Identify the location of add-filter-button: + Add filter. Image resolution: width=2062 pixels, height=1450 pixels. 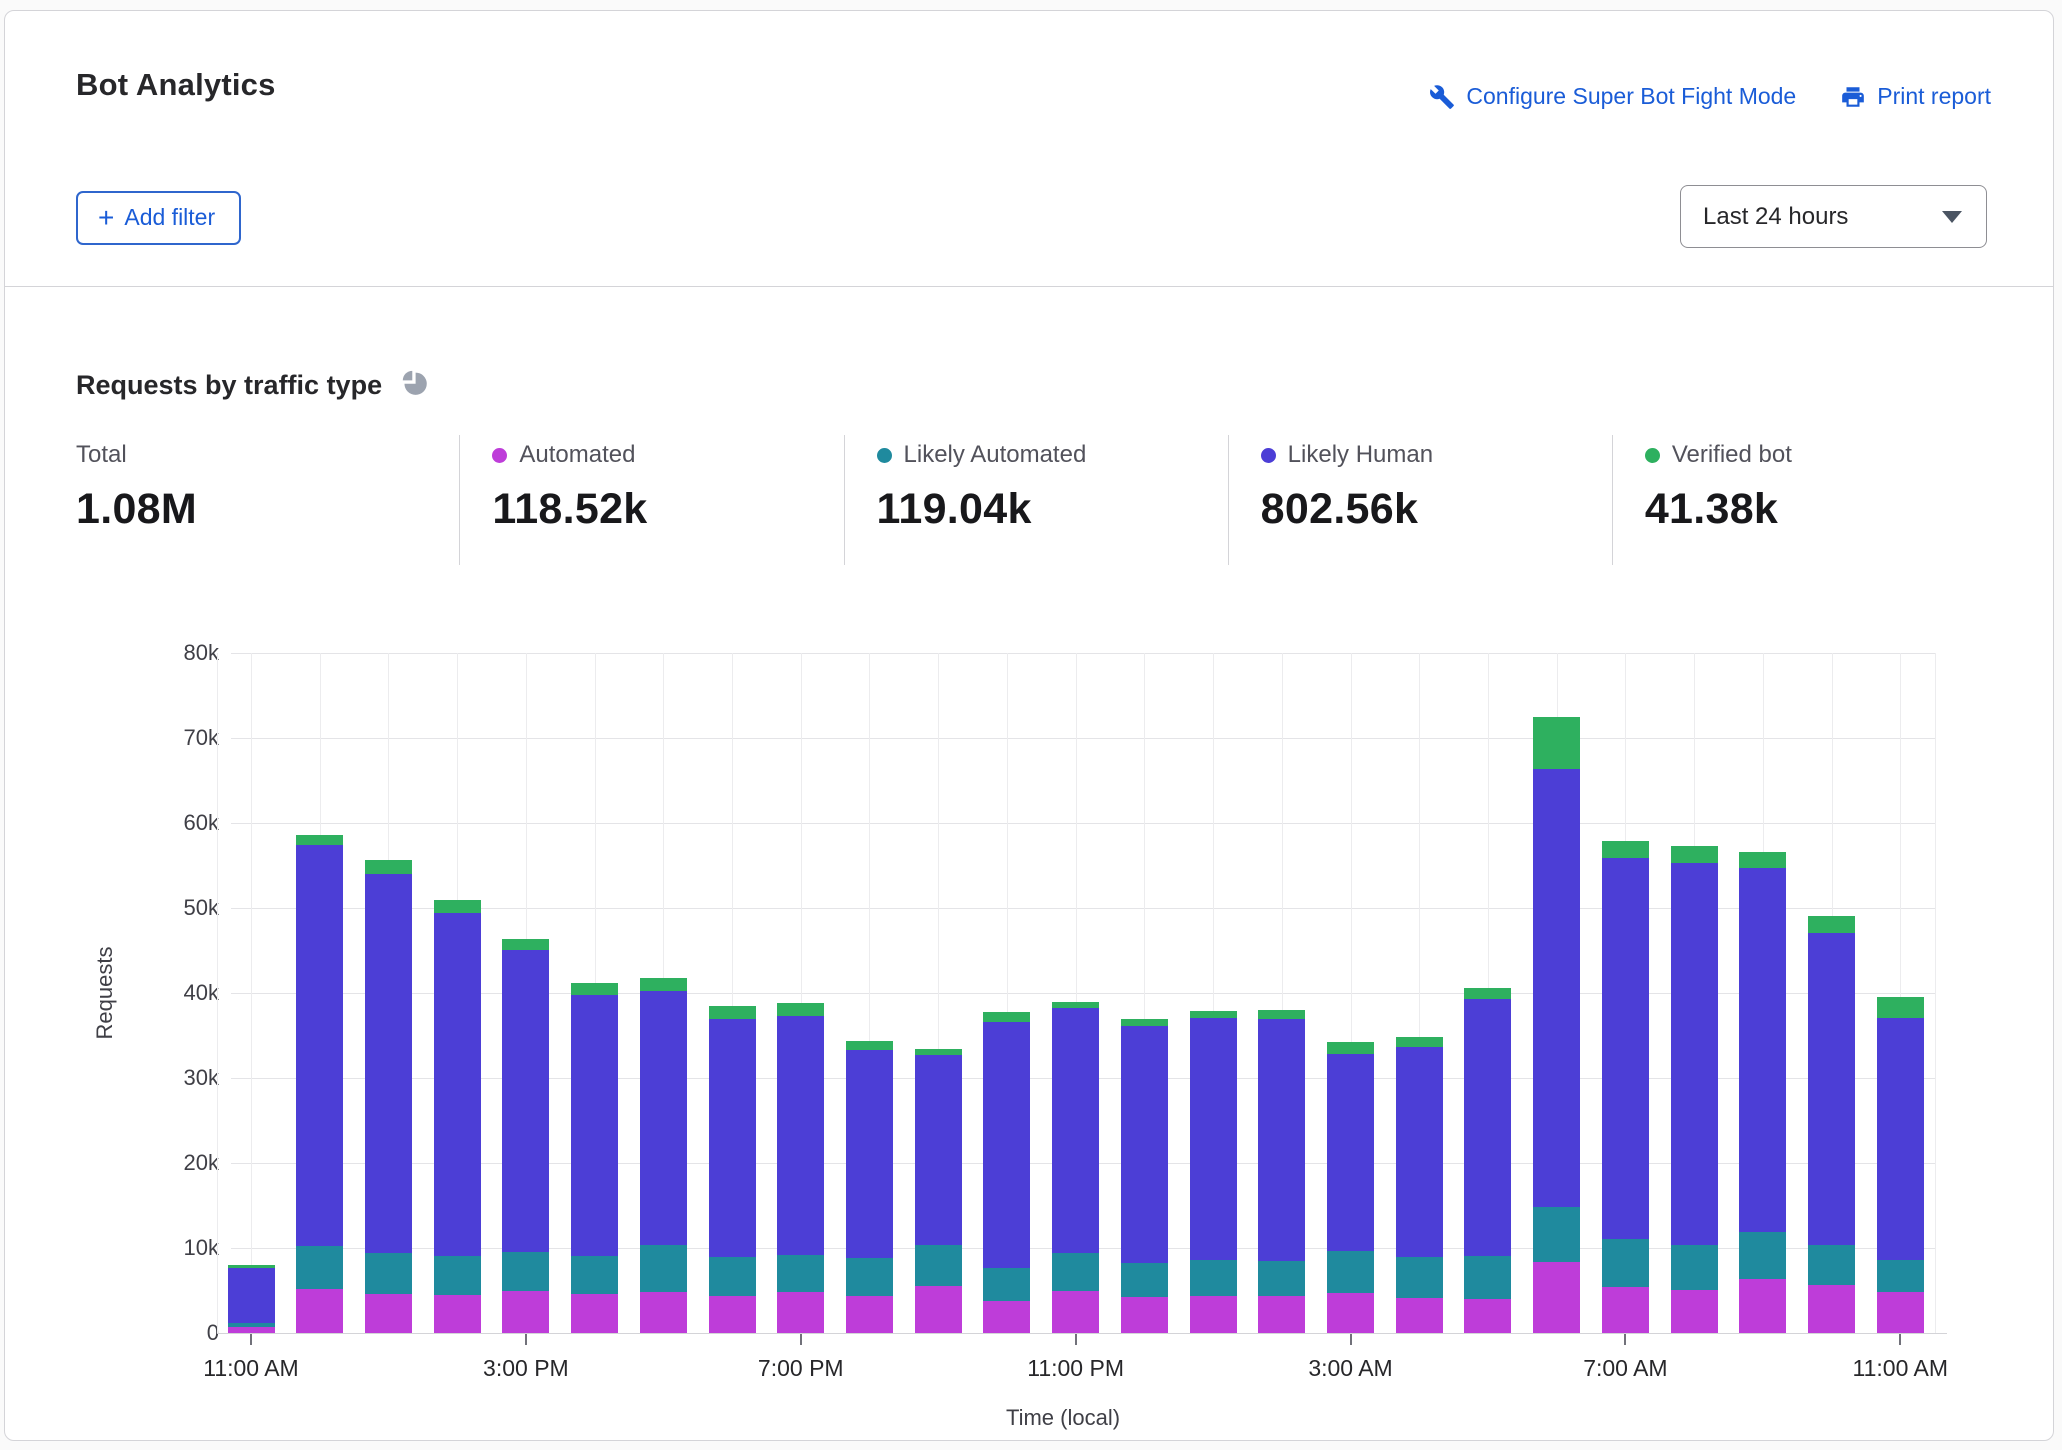
(159, 218).